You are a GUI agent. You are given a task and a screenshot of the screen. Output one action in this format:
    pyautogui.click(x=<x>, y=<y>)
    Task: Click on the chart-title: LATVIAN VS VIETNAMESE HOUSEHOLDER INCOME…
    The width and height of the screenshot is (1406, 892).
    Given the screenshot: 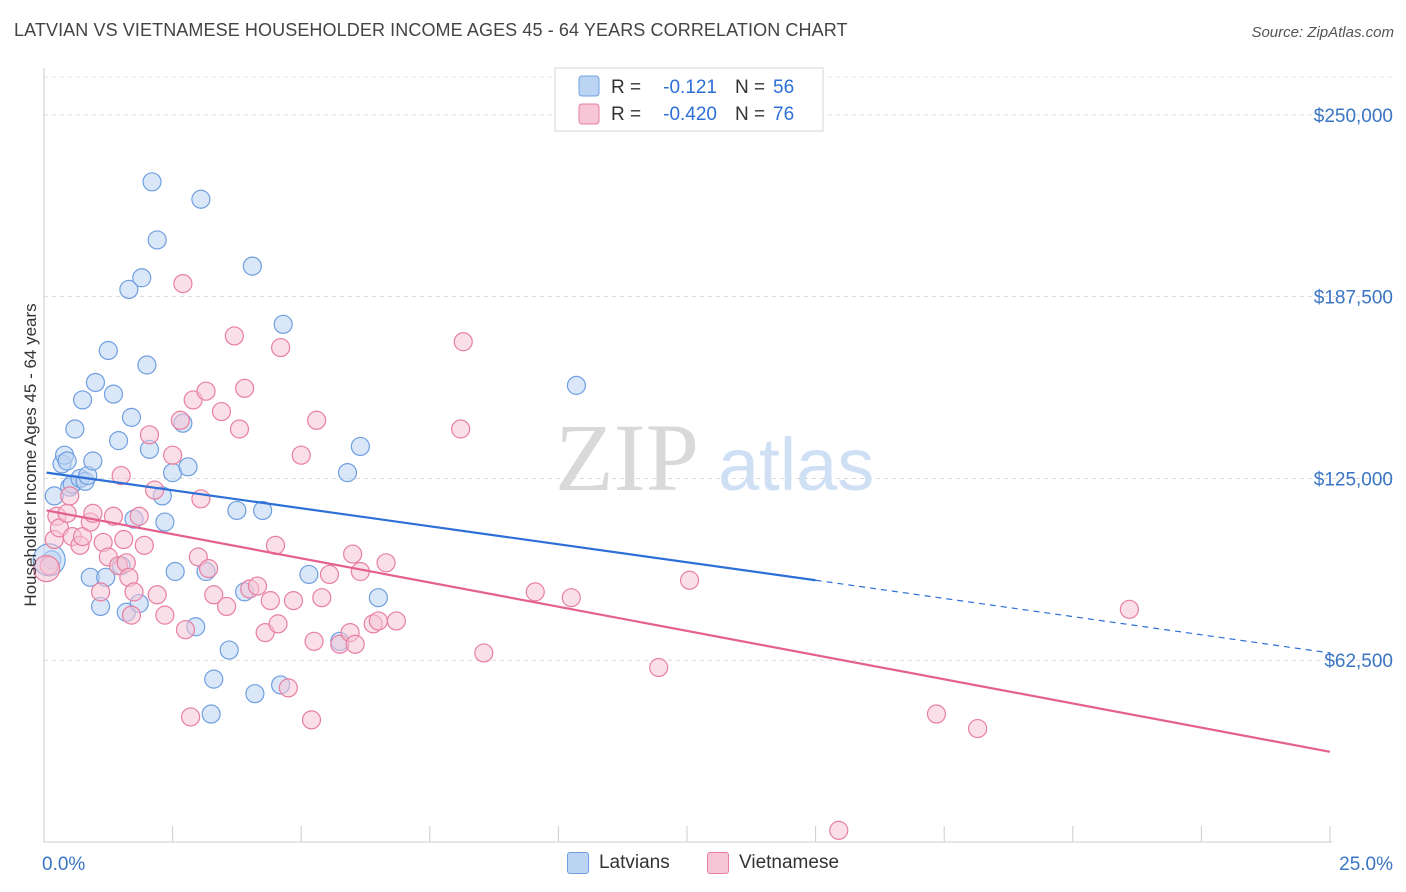 What is the action you would take?
    pyautogui.click(x=431, y=30)
    